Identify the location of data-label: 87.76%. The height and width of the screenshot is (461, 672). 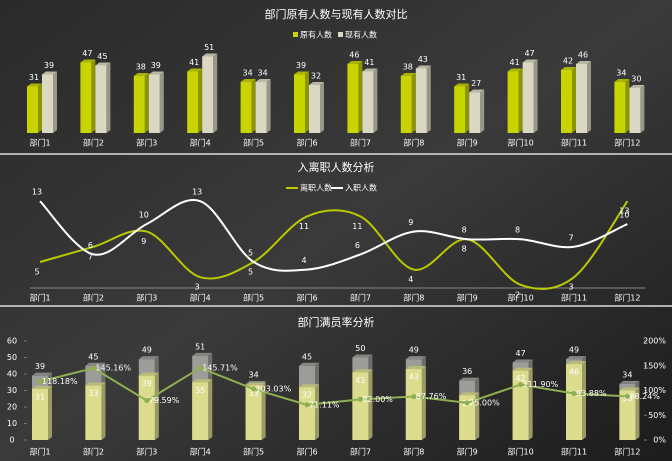
(431, 396).